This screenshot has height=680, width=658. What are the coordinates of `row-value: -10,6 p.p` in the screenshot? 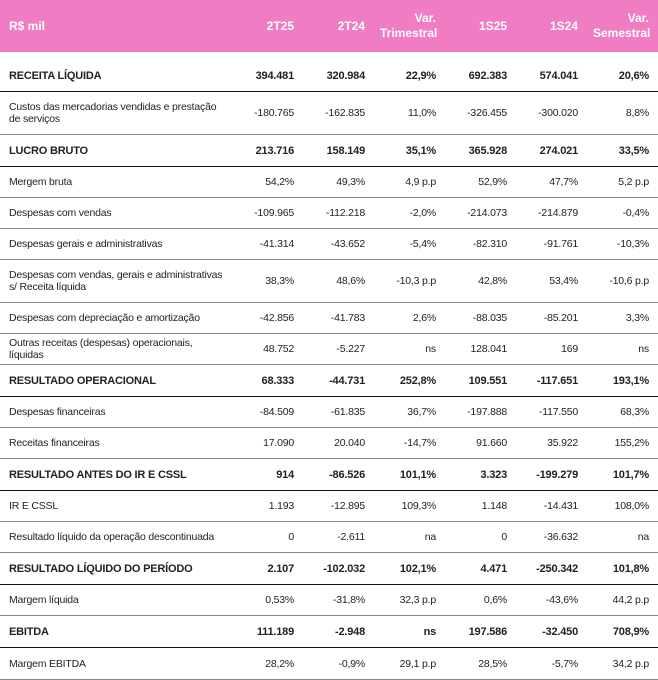 It's located at (622, 281).